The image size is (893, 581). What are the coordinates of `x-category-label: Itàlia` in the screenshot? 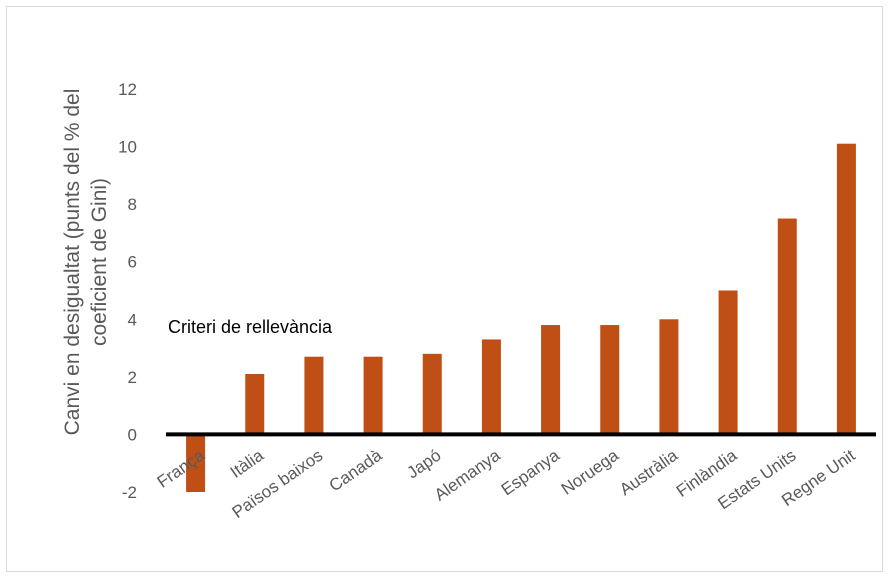 It's located at (247, 463).